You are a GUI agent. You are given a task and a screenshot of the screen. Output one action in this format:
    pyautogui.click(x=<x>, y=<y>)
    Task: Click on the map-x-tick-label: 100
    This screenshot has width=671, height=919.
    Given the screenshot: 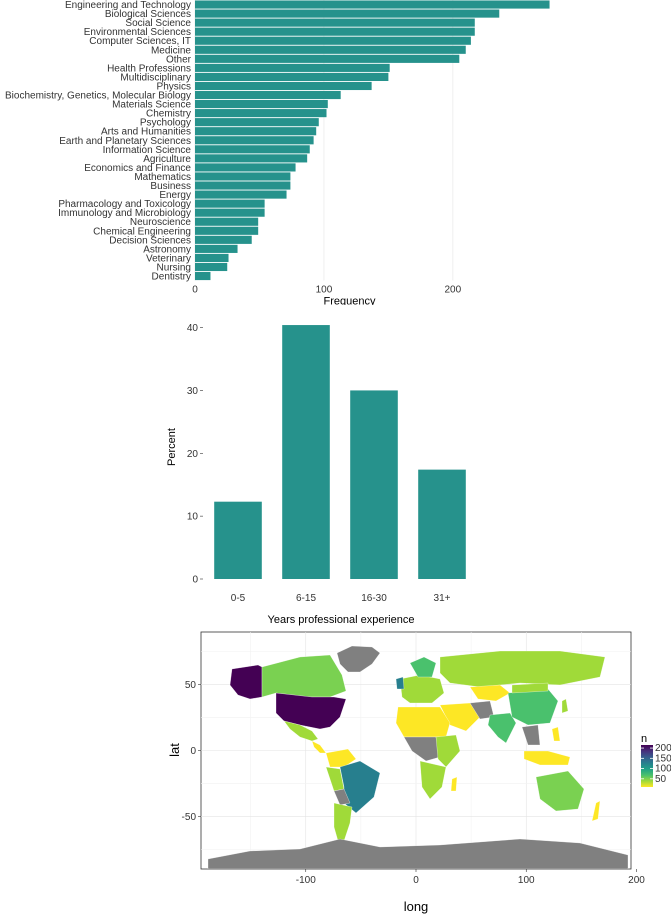 What is the action you would take?
    pyautogui.click(x=526, y=880)
    